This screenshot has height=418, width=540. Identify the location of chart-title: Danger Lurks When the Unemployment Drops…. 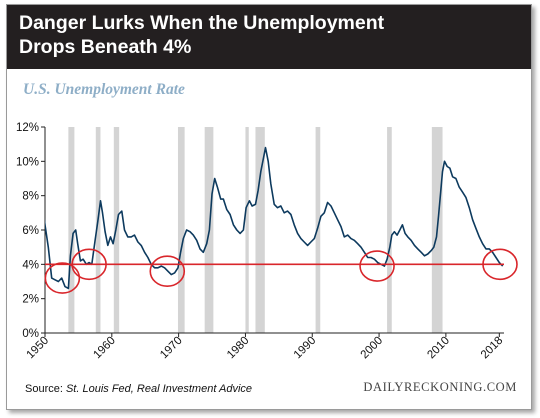
(201, 35).